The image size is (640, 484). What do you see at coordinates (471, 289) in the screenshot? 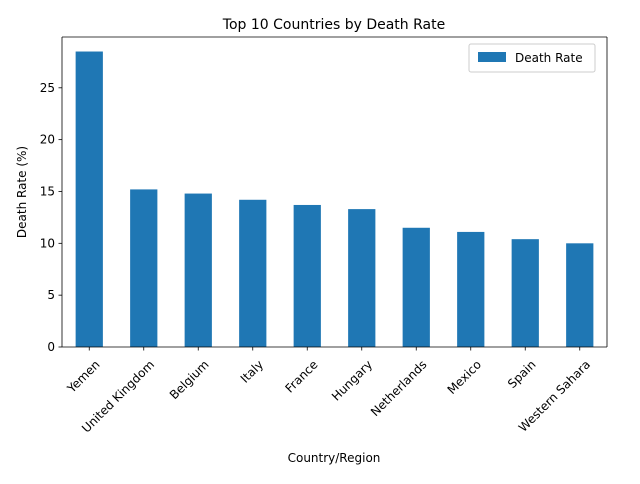
I see `bar-mexico` at bounding box center [471, 289].